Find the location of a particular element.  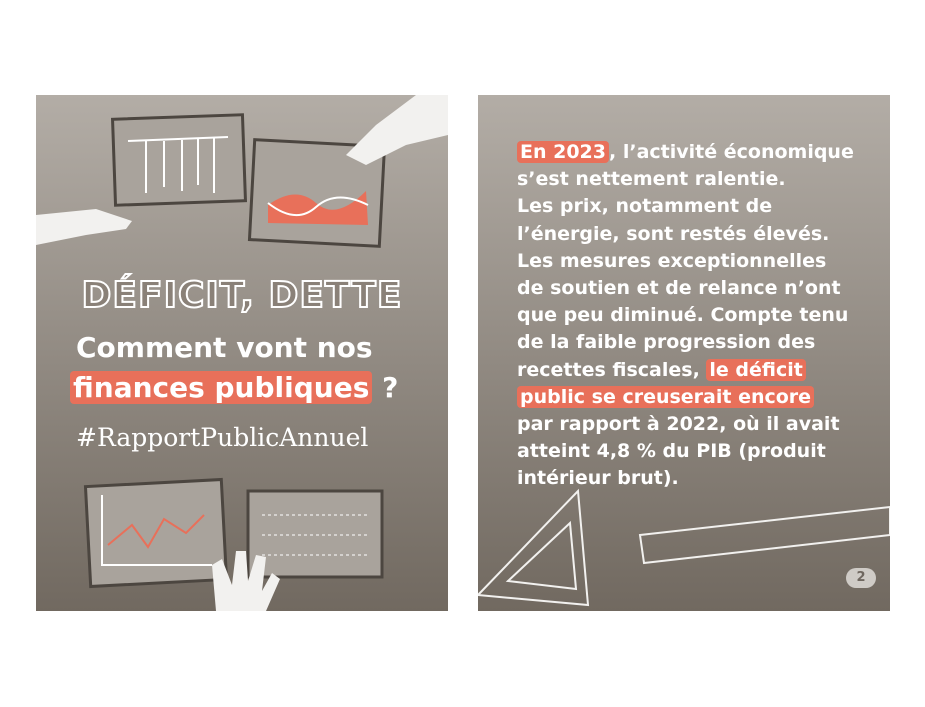

text-line: de soutien et de relance n’ont is located at coordinates (685, 288).